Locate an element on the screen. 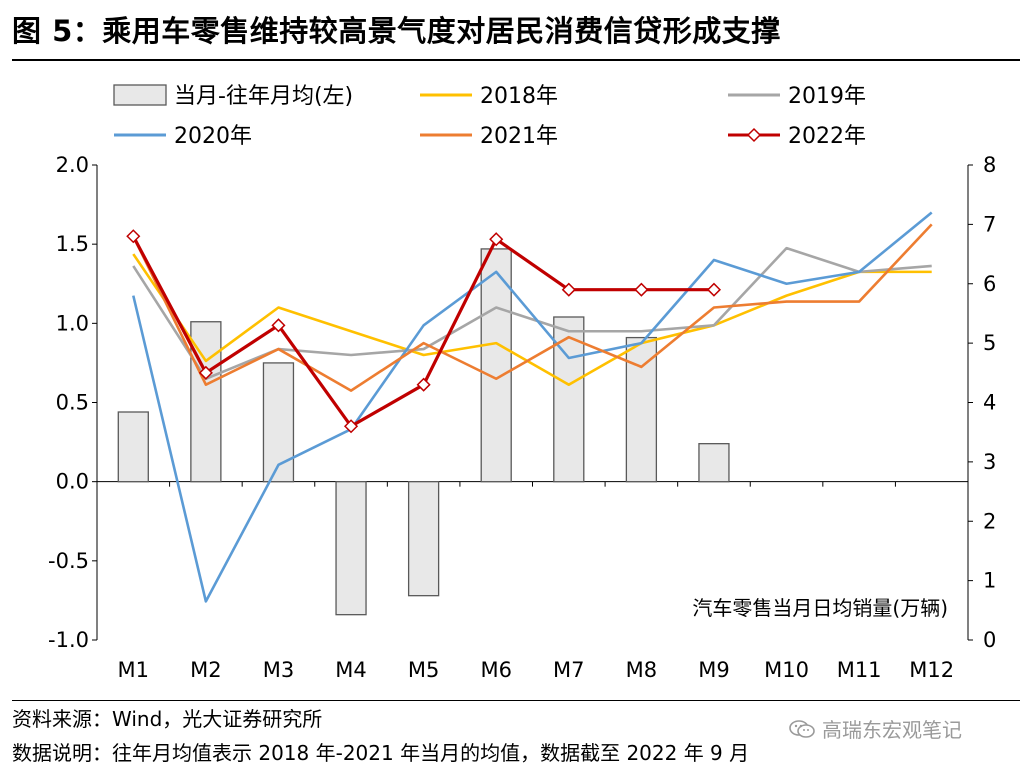 The width and height of the screenshot is (1031, 775). right-tick-label: 1 is located at coordinates (989, 581).